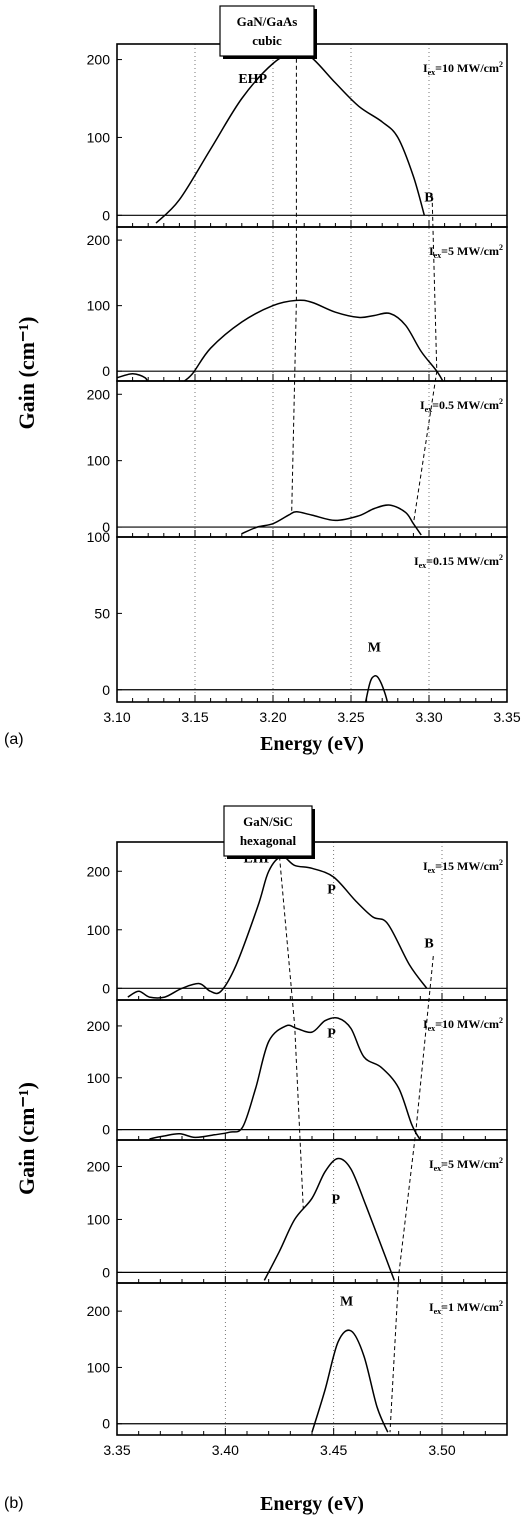  I want to click on x-tick-label: 3.25, so click(350, 717).